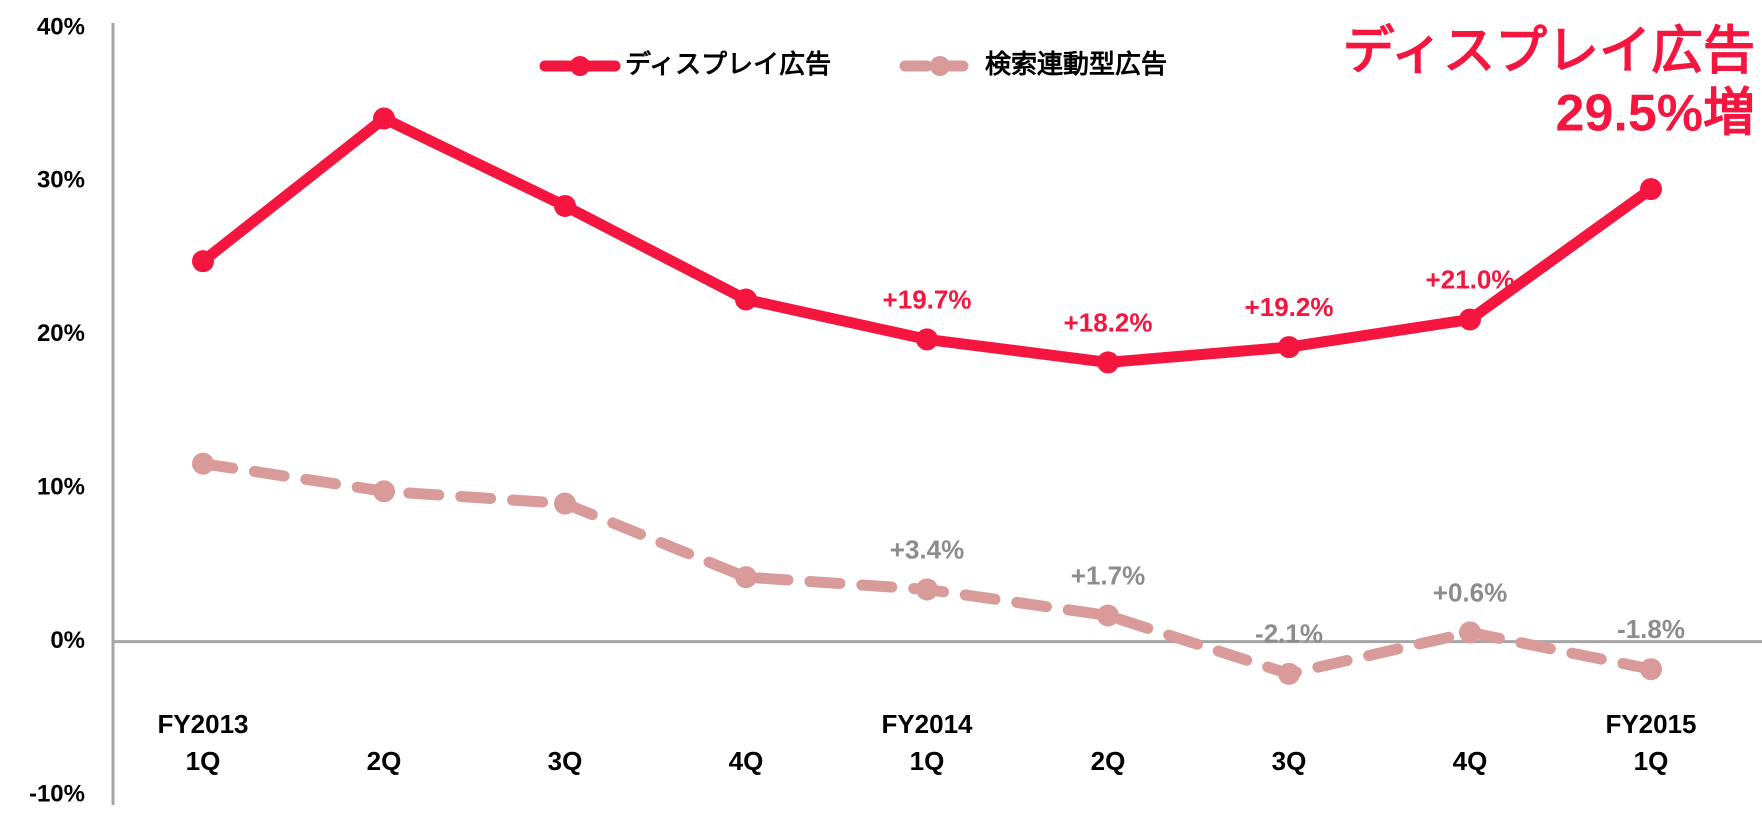 The height and width of the screenshot is (819, 1762). What do you see at coordinates (1289, 634) in the screenshot?
I see `value-label: -2.1%` at bounding box center [1289, 634].